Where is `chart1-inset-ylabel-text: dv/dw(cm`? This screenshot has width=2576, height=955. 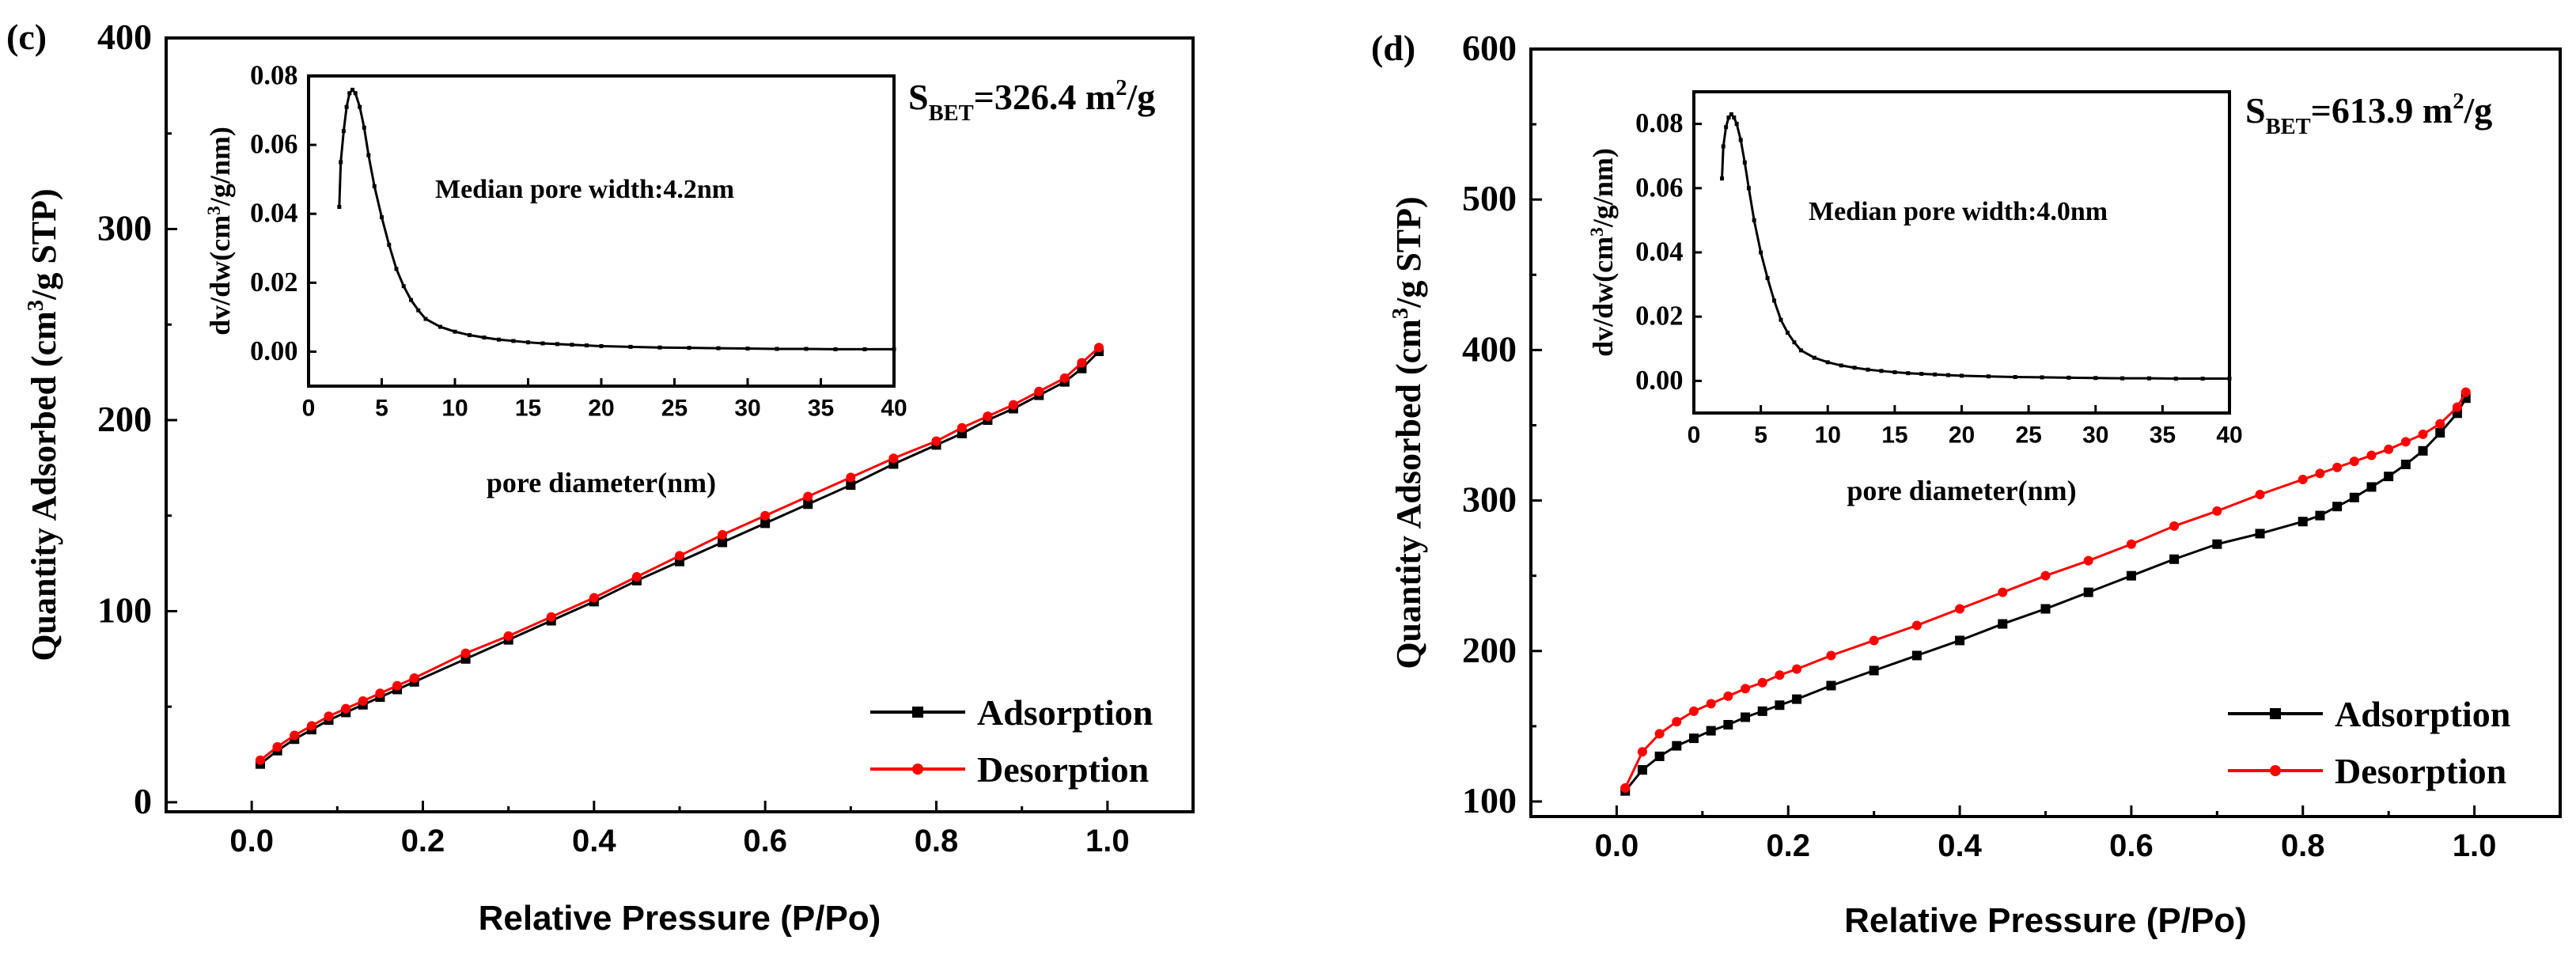
chart1-inset-ylabel-text: dv/dw(cm is located at coordinates (220, 275).